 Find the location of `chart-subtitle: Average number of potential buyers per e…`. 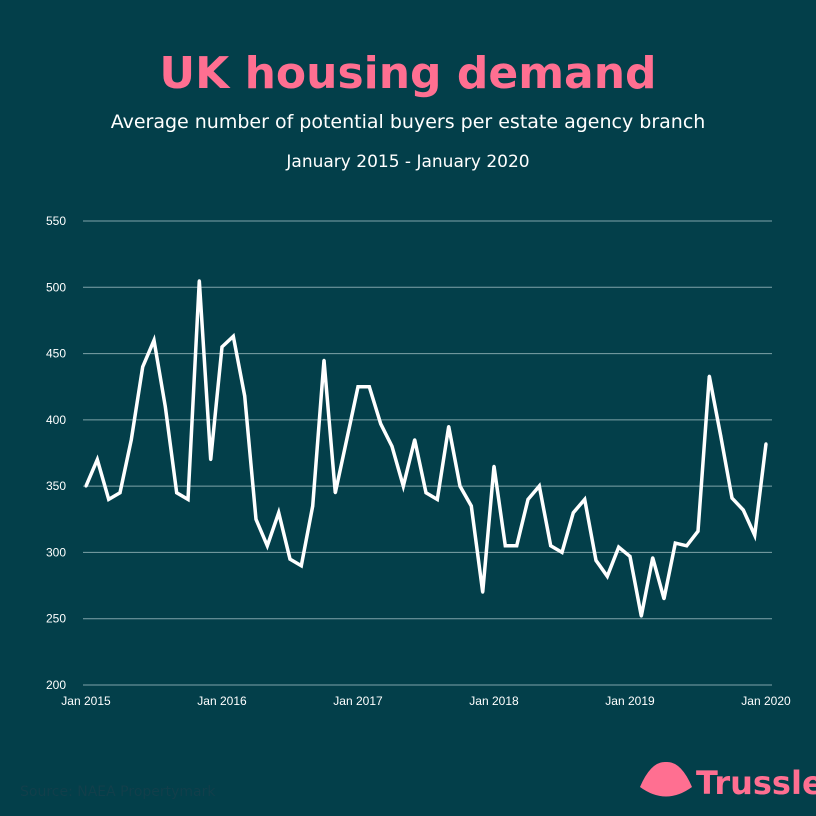

chart-subtitle: Average number of potential buyers per e… is located at coordinates (408, 122).